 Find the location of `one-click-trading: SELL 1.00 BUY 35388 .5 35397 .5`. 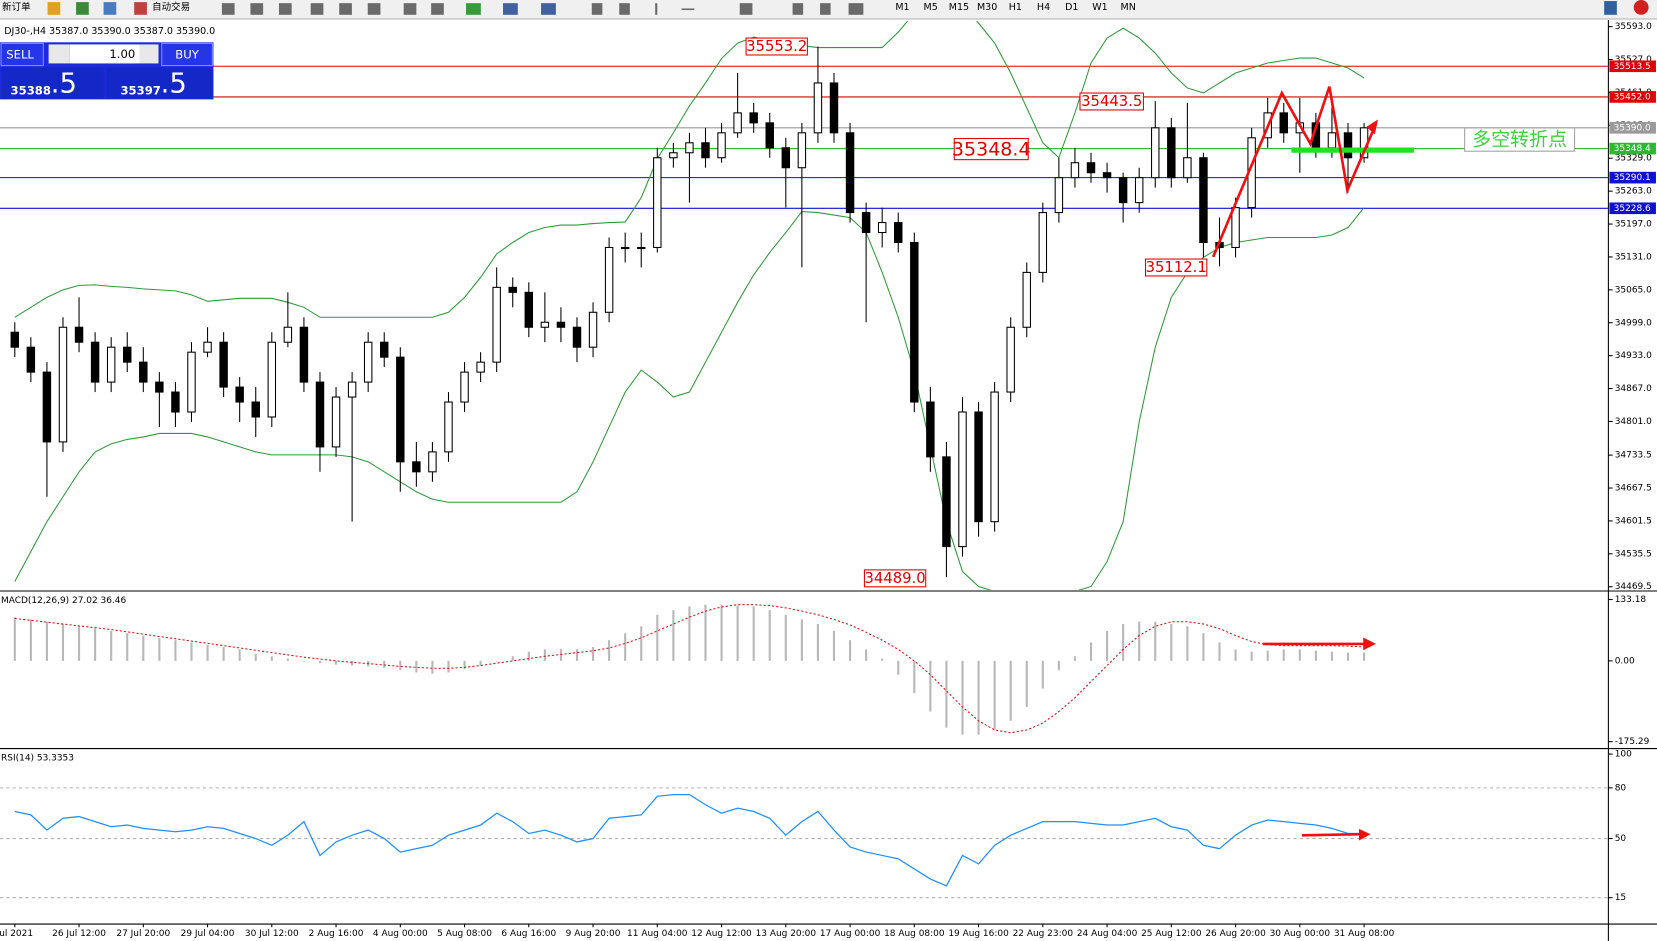

one-click-trading: SELL 1.00 BUY 35388 .5 35397 .5 is located at coordinates (107, 71).